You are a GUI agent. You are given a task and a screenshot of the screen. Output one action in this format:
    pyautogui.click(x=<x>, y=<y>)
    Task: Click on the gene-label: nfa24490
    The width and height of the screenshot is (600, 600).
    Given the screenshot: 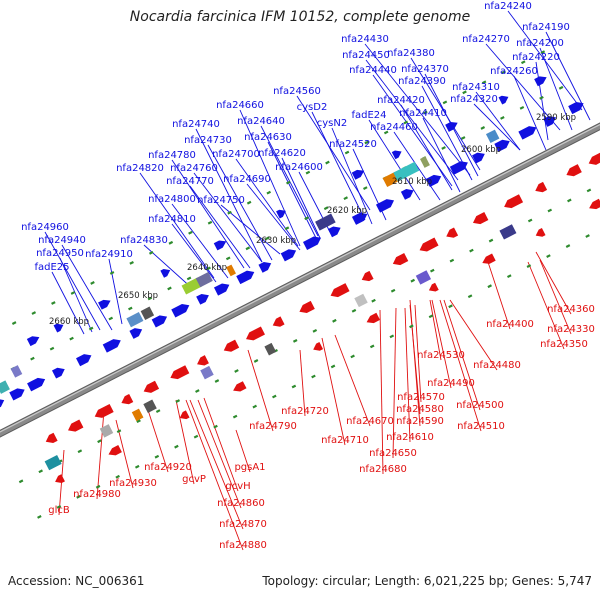 What is the action you would take?
    pyautogui.click(x=451, y=383)
    